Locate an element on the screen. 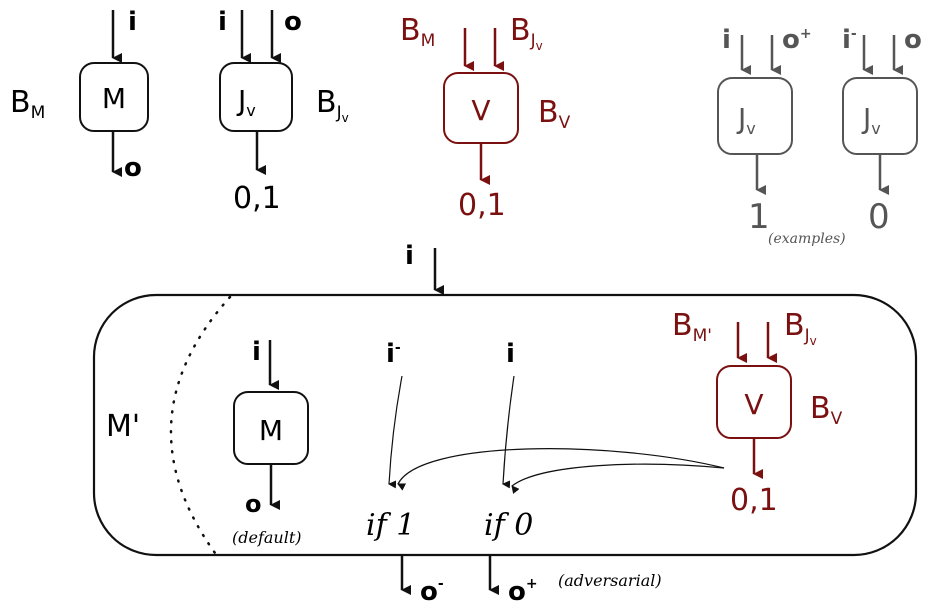 The image size is (930, 607). budget-BV-label: BV is located at coordinates (554, 114).